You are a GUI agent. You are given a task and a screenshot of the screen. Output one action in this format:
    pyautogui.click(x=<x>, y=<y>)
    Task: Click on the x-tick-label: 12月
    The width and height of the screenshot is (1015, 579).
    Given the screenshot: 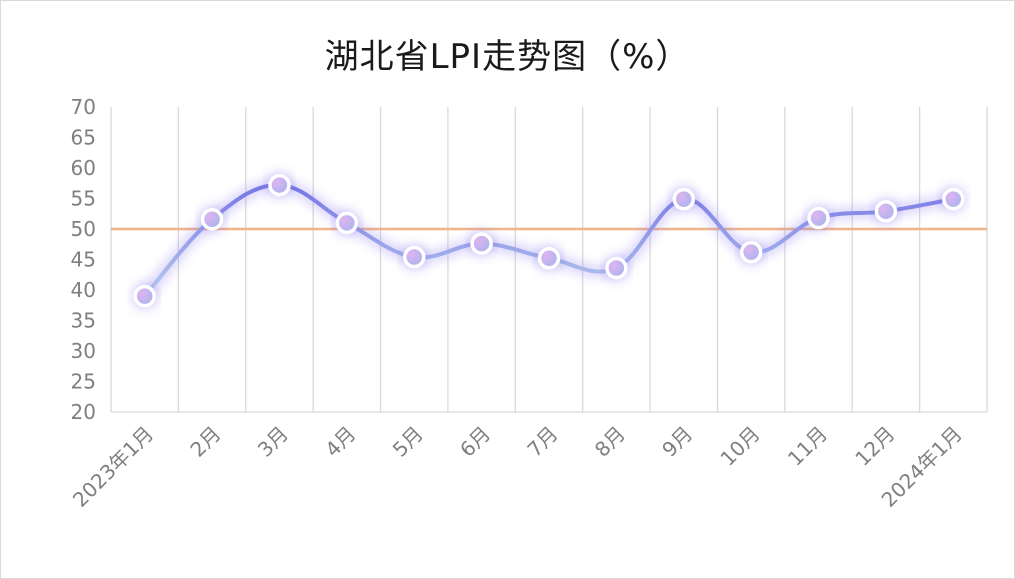 What is the action you would take?
    pyautogui.click(x=874, y=446)
    